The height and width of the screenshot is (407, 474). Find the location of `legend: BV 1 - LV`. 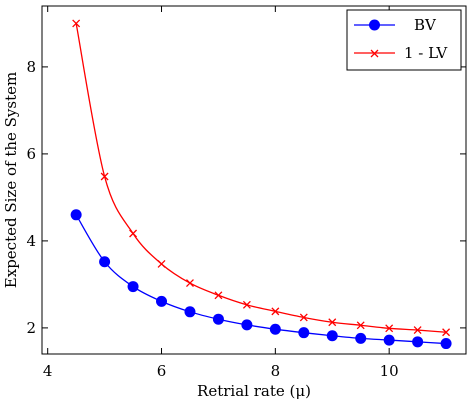

legend: BV 1 - LV is located at coordinates (404, 40).